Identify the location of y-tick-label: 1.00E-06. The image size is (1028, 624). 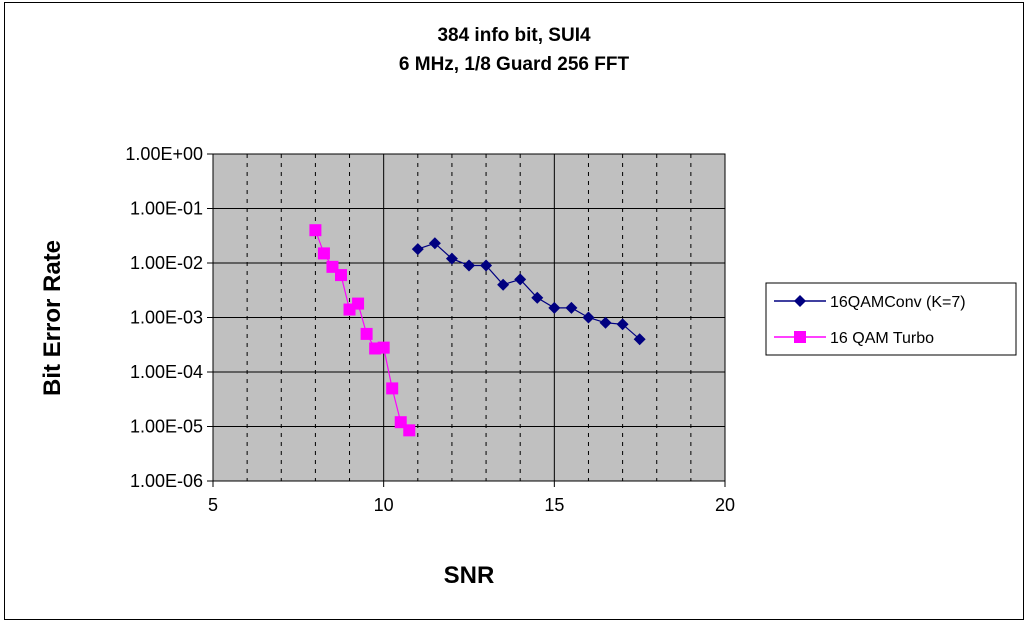
(166, 481).